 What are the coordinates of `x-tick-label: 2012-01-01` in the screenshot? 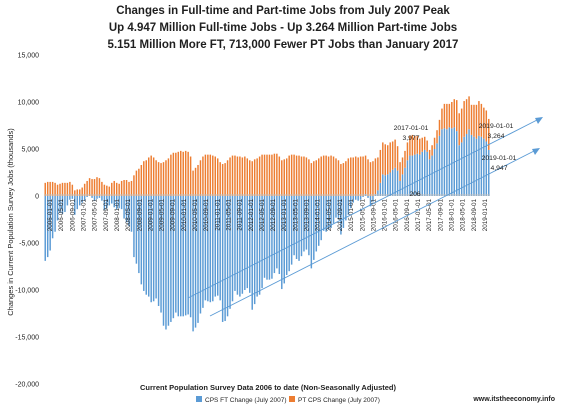 It's located at (251, 215).